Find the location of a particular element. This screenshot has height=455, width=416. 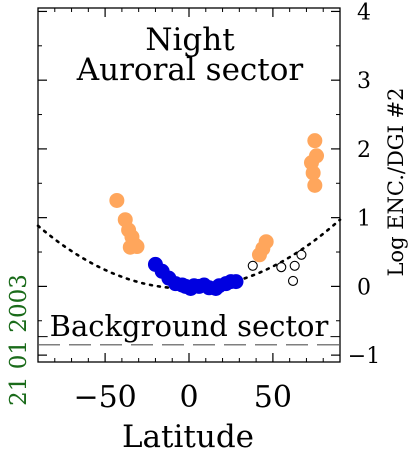

y-tick-label: 3 is located at coordinates (364, 81).